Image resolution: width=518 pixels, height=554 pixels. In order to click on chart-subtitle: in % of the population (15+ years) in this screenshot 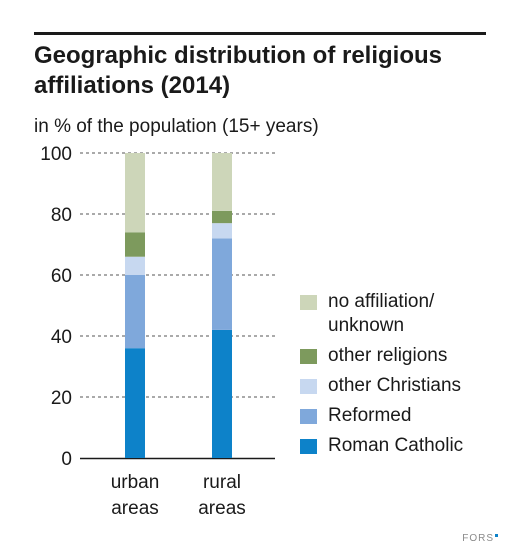, I will do `click(176, 126)`.